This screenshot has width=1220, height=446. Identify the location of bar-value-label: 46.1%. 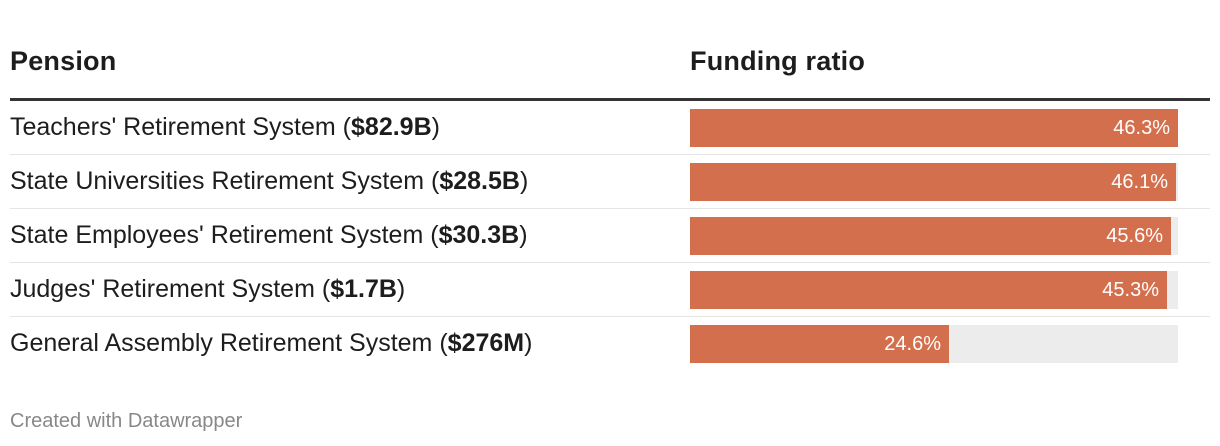
(1139, 182).